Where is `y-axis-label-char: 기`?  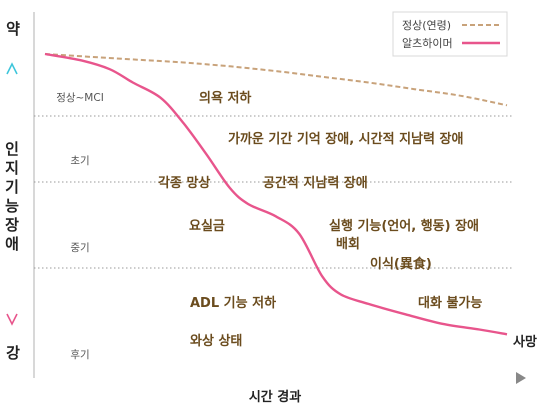 y-axis-label-char: 기 is located at coordinates (12, 187).